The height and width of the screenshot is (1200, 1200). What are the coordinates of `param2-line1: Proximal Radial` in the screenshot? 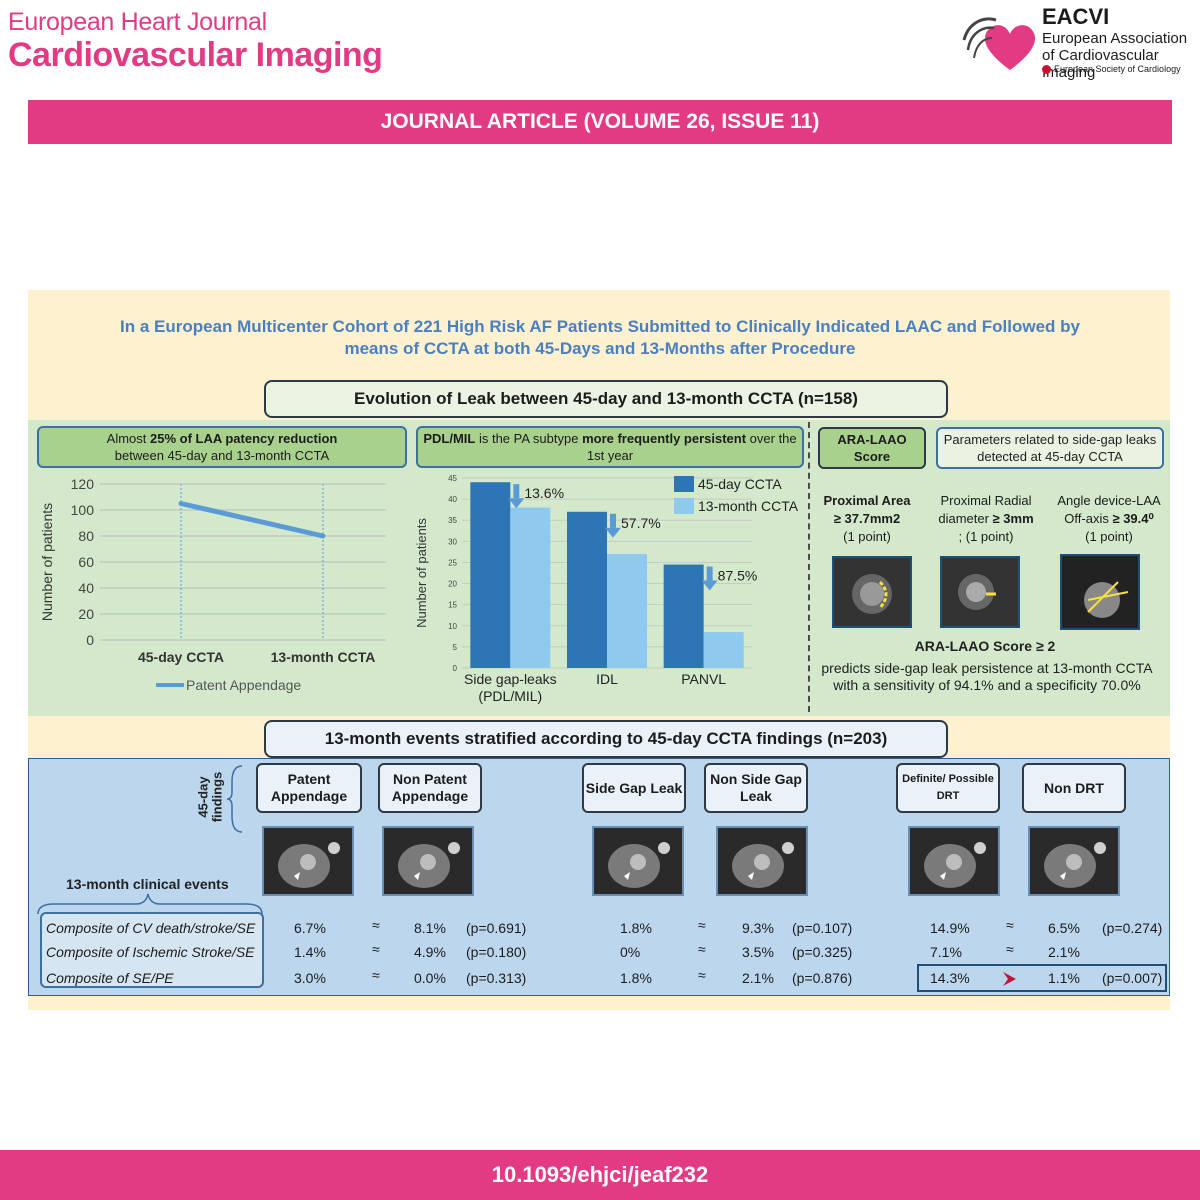 It's located at (986, 500).